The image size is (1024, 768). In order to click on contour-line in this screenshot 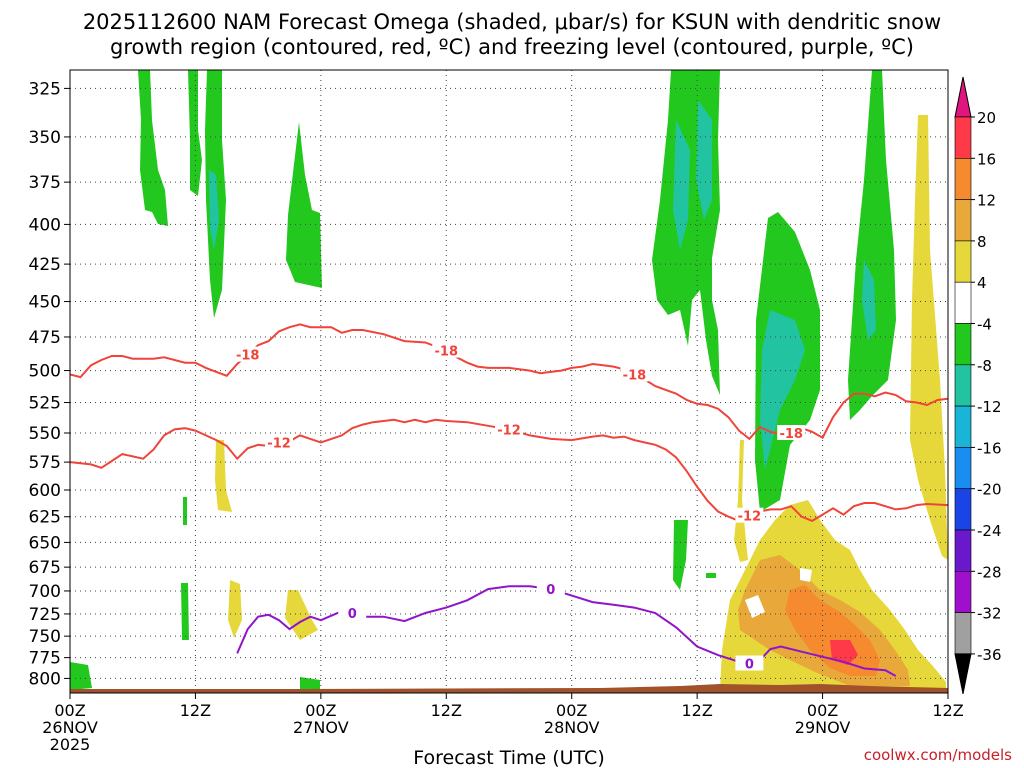, I will do `click(509, 382)`.